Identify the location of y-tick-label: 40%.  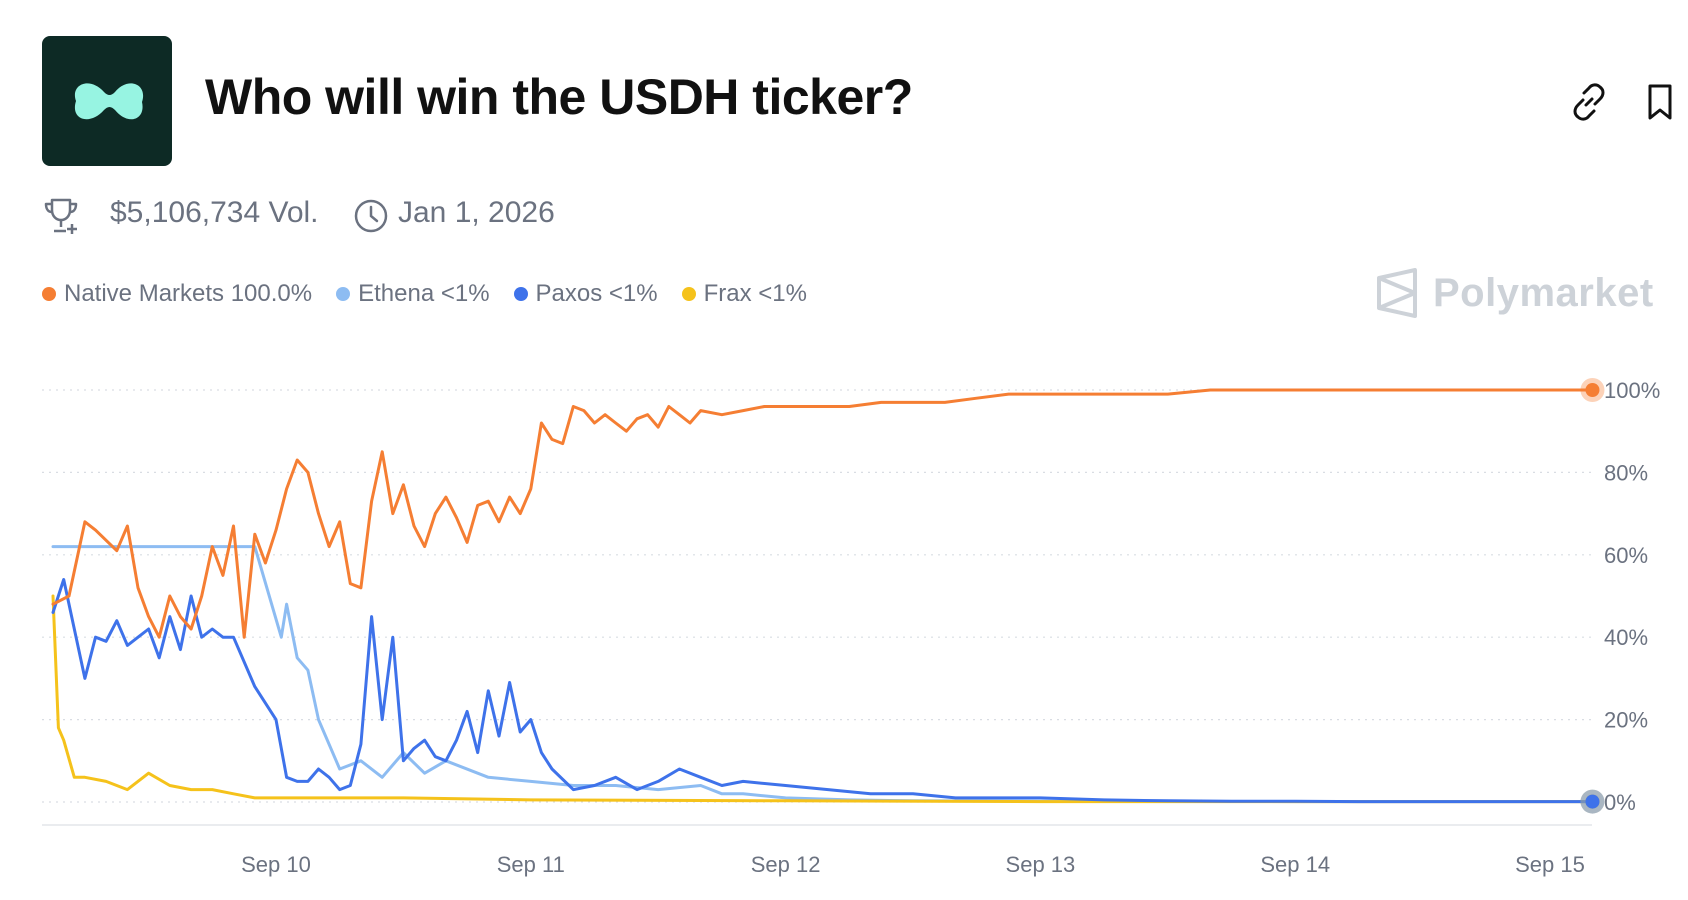
(1626, 637).